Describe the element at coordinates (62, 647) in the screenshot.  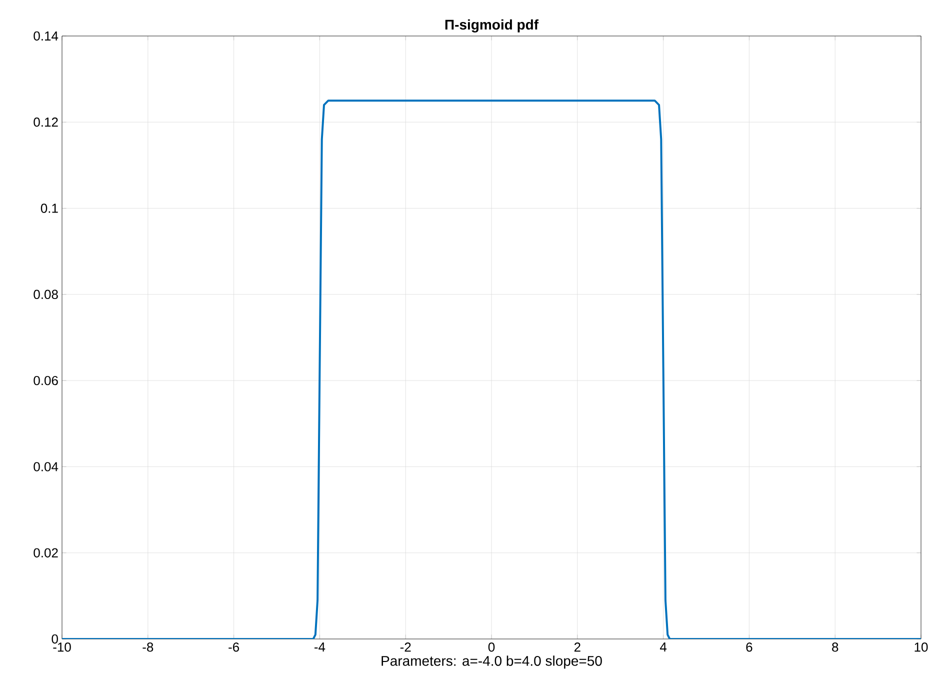
I see `x-tick-label: -10` at that location.